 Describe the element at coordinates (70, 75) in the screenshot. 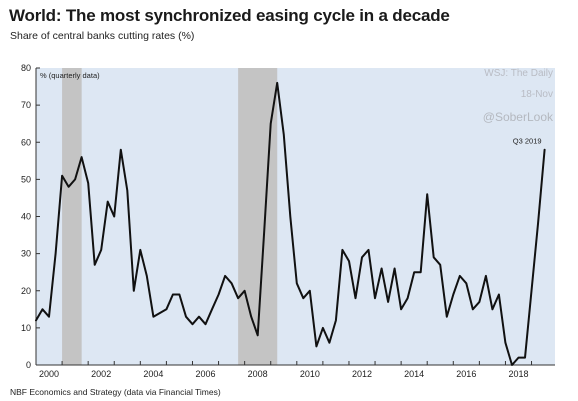

I see `unit-note: % (quarterly data)` at that location.